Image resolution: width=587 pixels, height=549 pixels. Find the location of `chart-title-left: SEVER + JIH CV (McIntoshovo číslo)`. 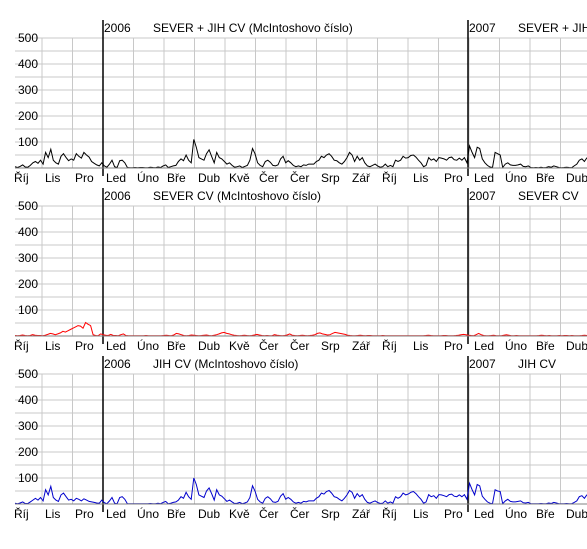

chart-title-left: SEVER + JIH CV (McIntoshovo číslo) is located at coordinates (253, 28).